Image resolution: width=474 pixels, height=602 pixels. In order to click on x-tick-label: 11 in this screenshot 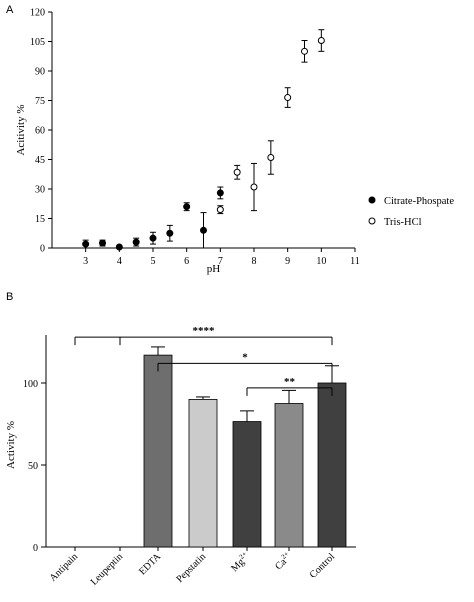, I will do `click(355, 261)`.